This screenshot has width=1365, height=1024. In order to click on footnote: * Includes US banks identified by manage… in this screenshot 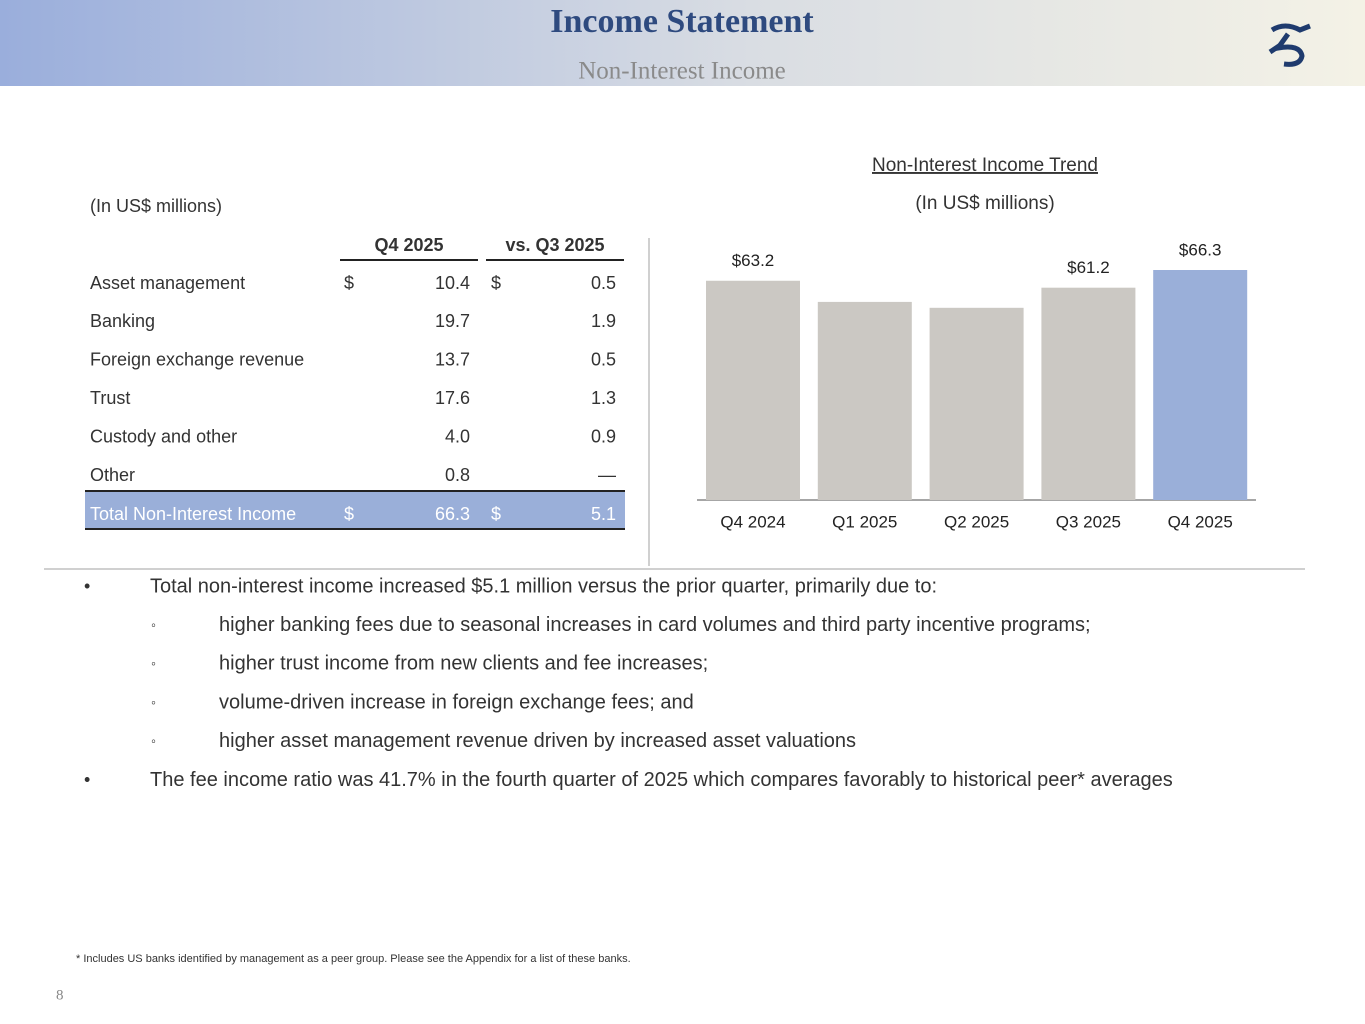, I will do `click(353, 959)`.